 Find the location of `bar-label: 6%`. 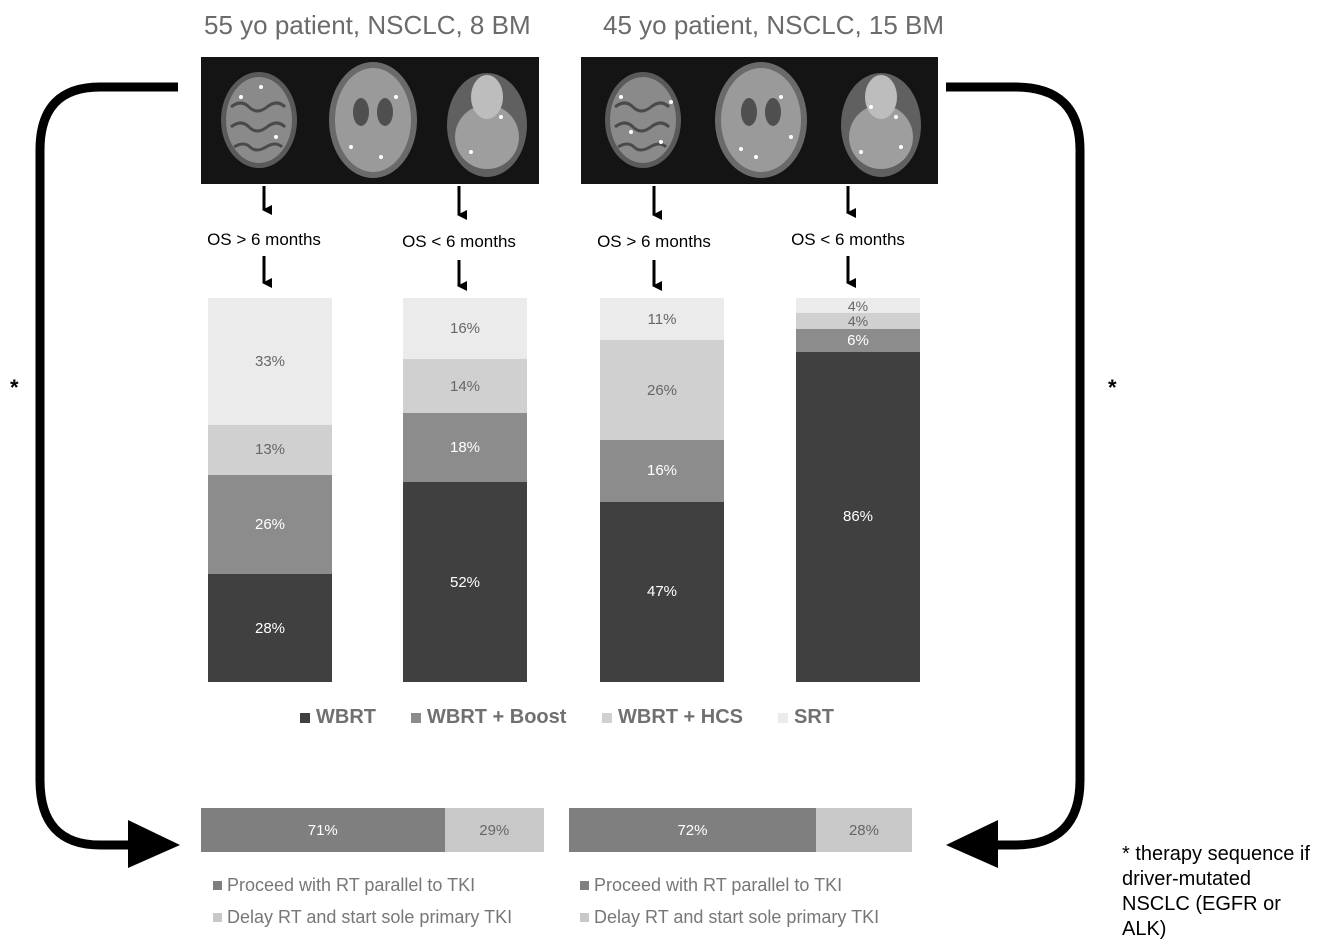

bar-label: 6% is located at coordinates (858, 340).